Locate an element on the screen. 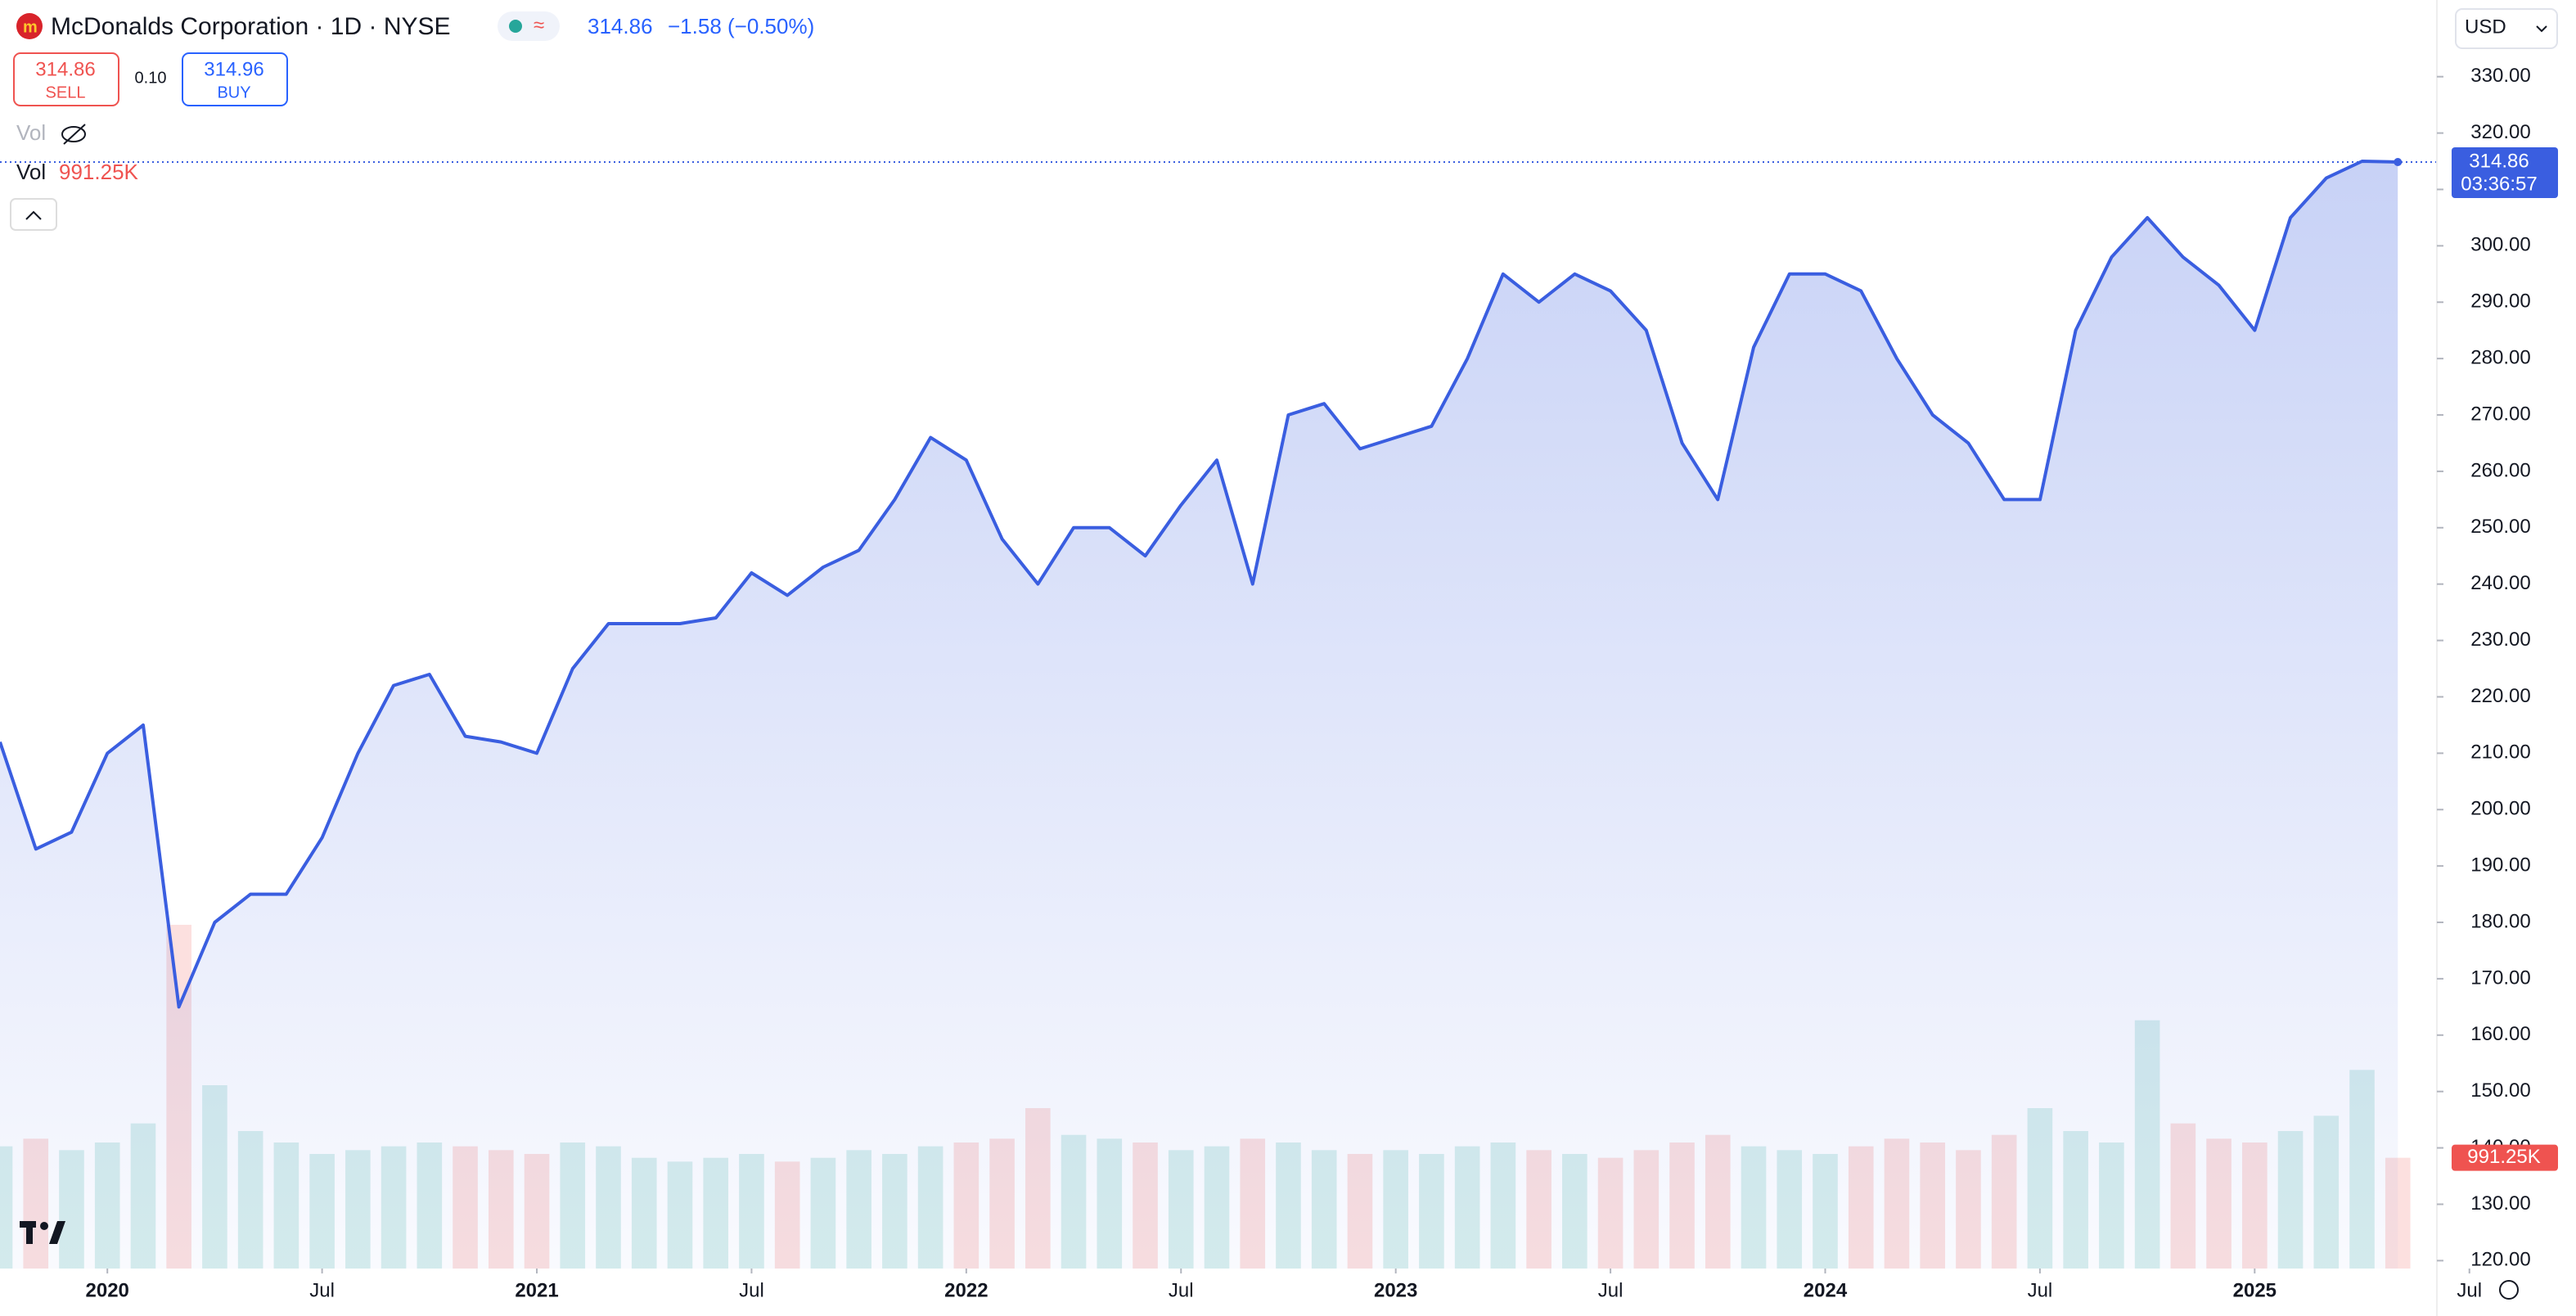 Image resolution: width=2576 pixels, height=1316 pixels. price-badge is located at coordinates (2505, 172).